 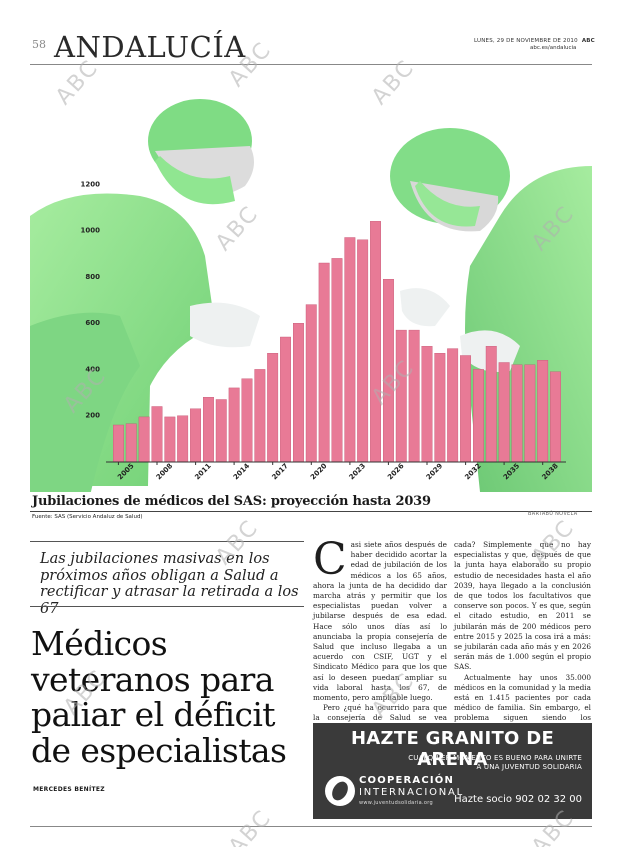 I want to click on bar-2033, so click(x=478, y=416).